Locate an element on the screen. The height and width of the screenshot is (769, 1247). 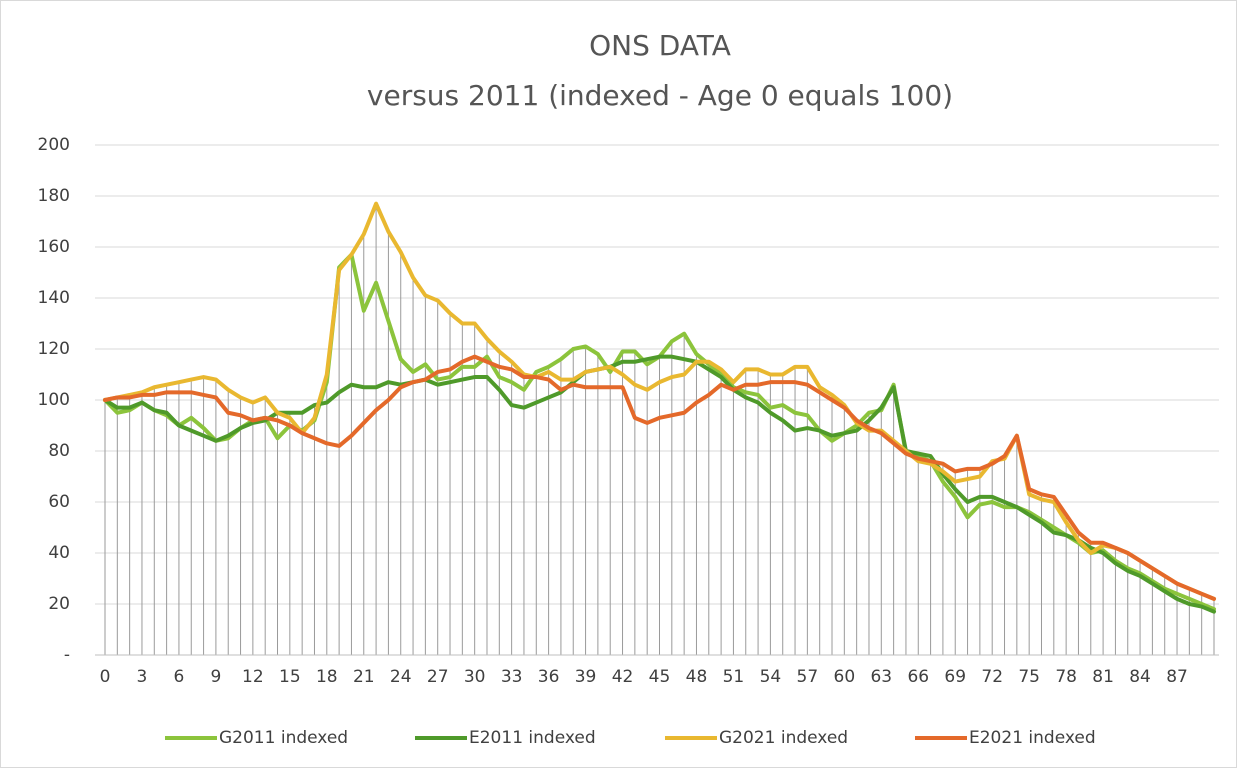
y-tick-label: 120 is located at coordinates (54, 349).